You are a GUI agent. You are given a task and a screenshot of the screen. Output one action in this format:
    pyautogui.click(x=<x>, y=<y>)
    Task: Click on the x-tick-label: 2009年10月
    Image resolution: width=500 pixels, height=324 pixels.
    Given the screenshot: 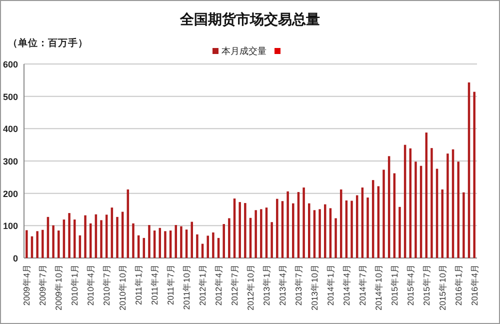 What is the action you would take?
    pyautogui.click(x=59, y=287)
    